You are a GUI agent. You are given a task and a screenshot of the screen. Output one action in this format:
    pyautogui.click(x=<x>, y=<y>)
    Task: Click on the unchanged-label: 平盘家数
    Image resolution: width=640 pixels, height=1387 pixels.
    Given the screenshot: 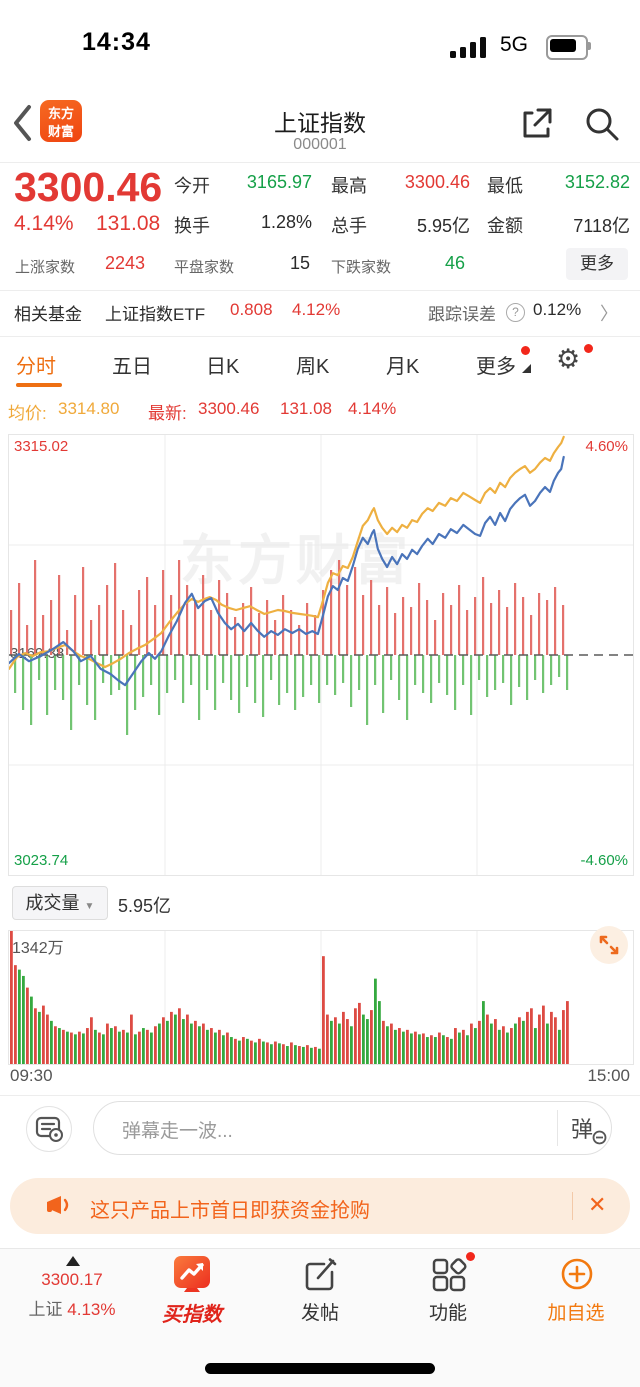 What is the action you would take?
    pyautogui.click(x=204, y=267)
    